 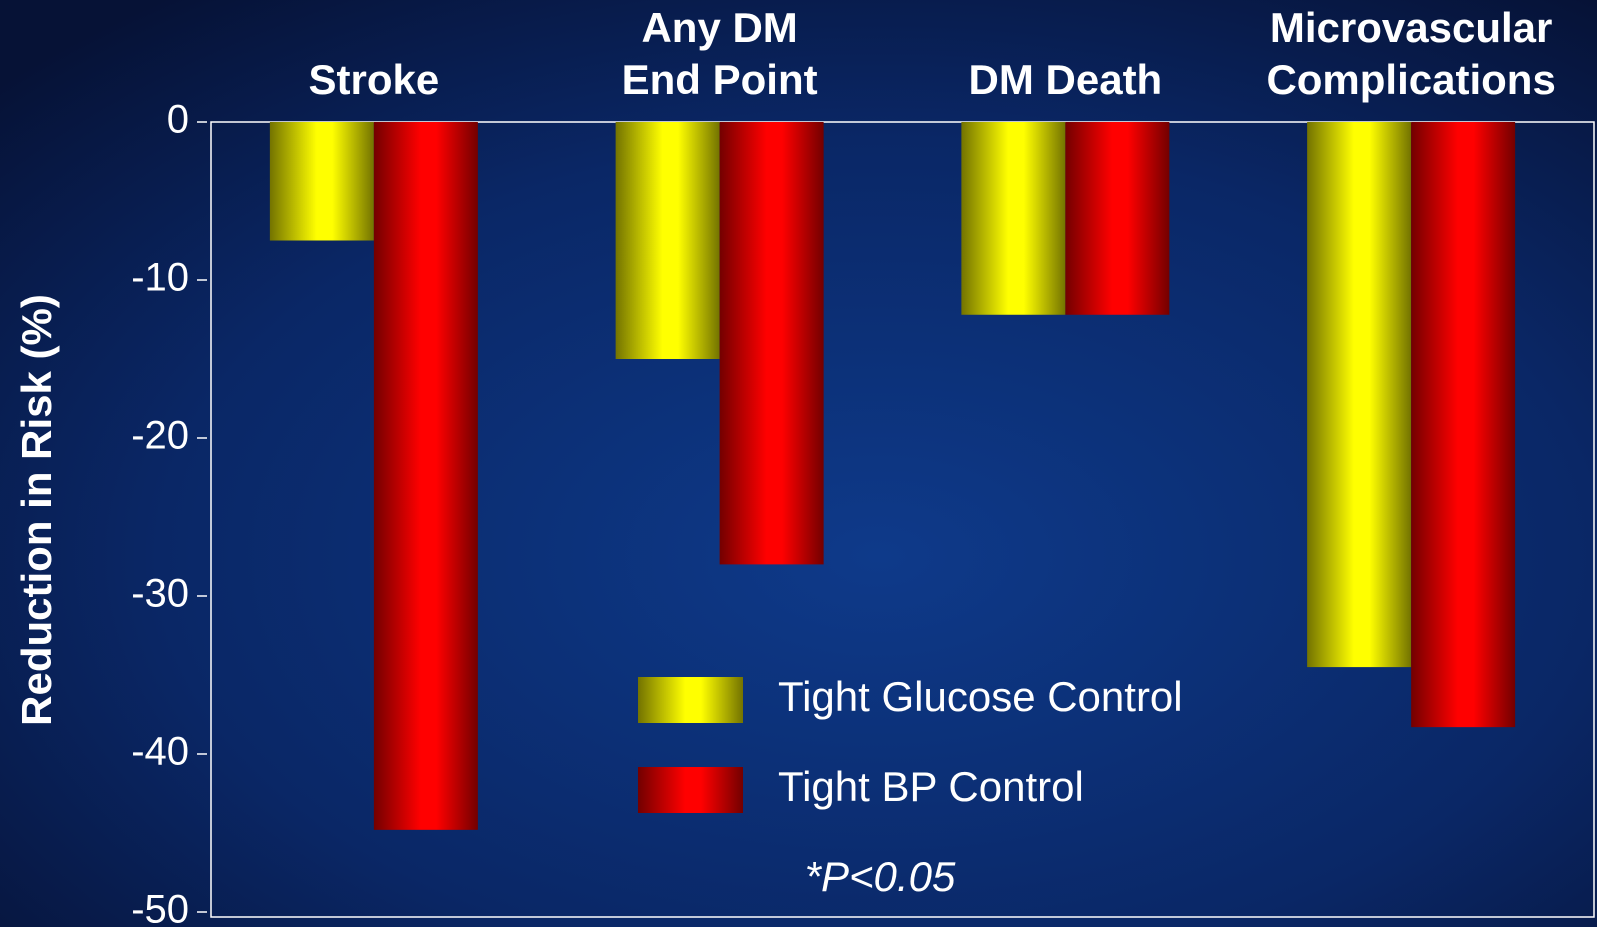 I want to click on y-tick-label: -50, so click(x=160, y=907).